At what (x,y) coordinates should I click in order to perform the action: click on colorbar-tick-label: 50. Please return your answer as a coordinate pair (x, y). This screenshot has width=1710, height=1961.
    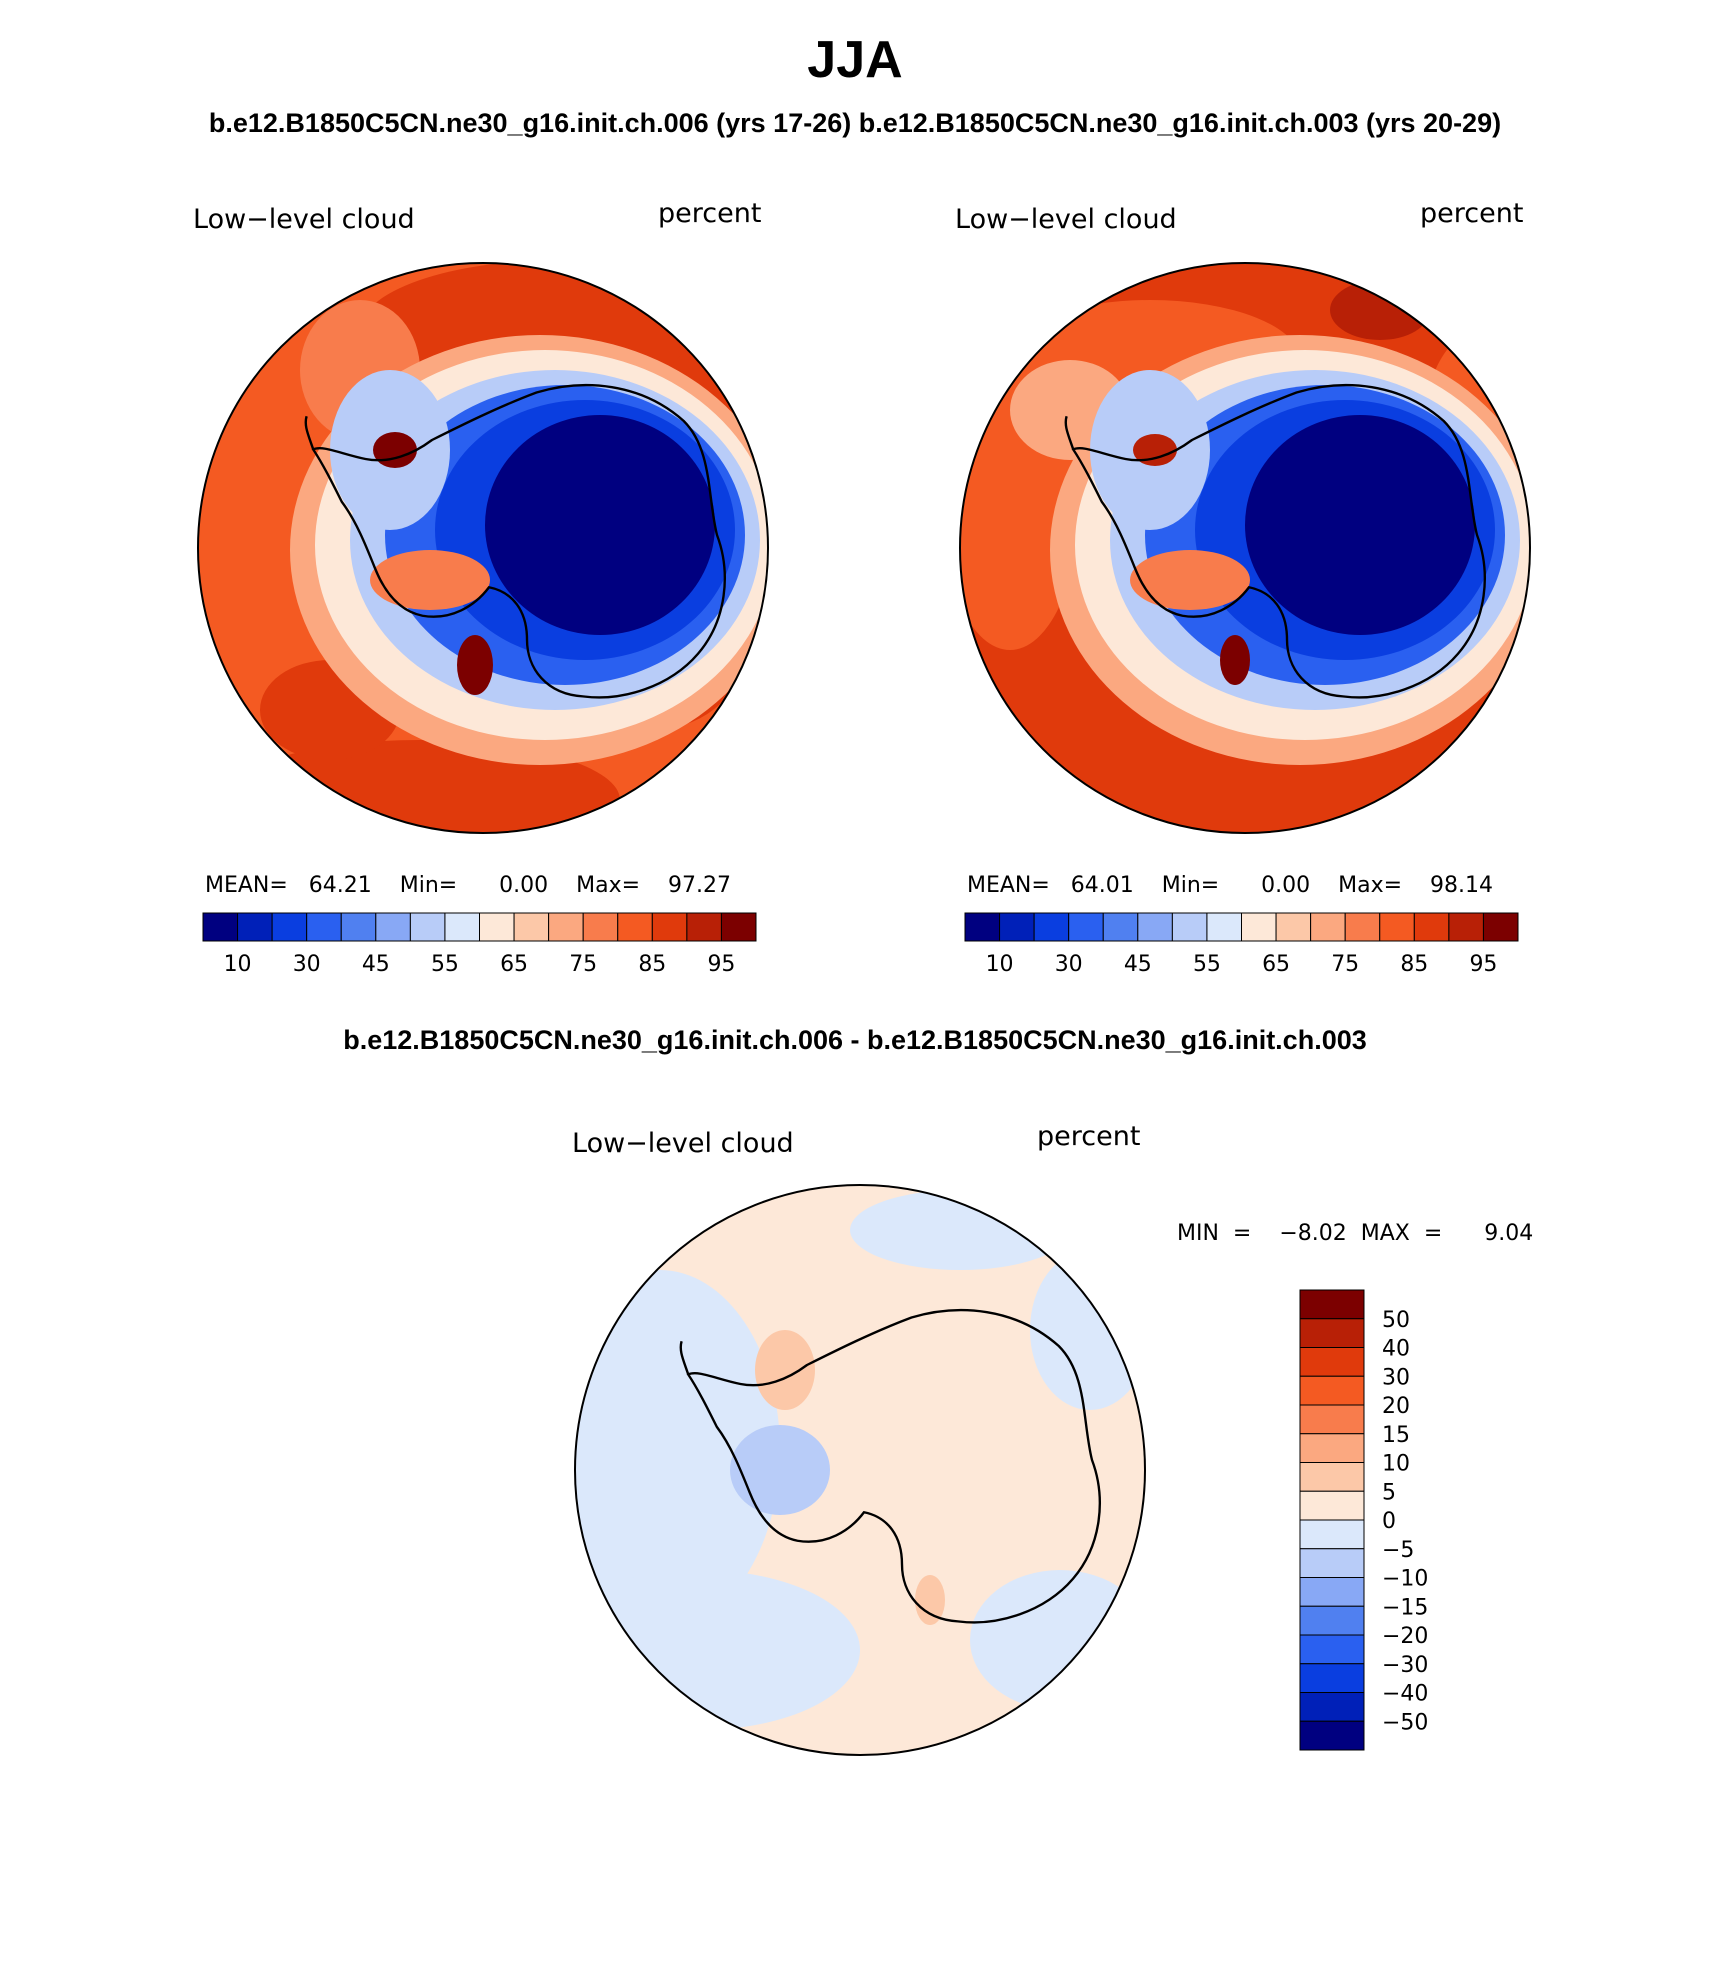
    Looking at the image, I should click on (1396, 1320).